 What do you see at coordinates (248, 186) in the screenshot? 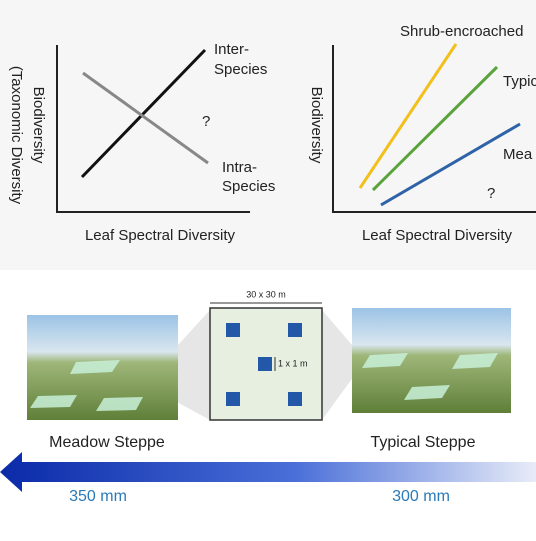
I see `intra-label: Species` at bounding box center [248, 186].